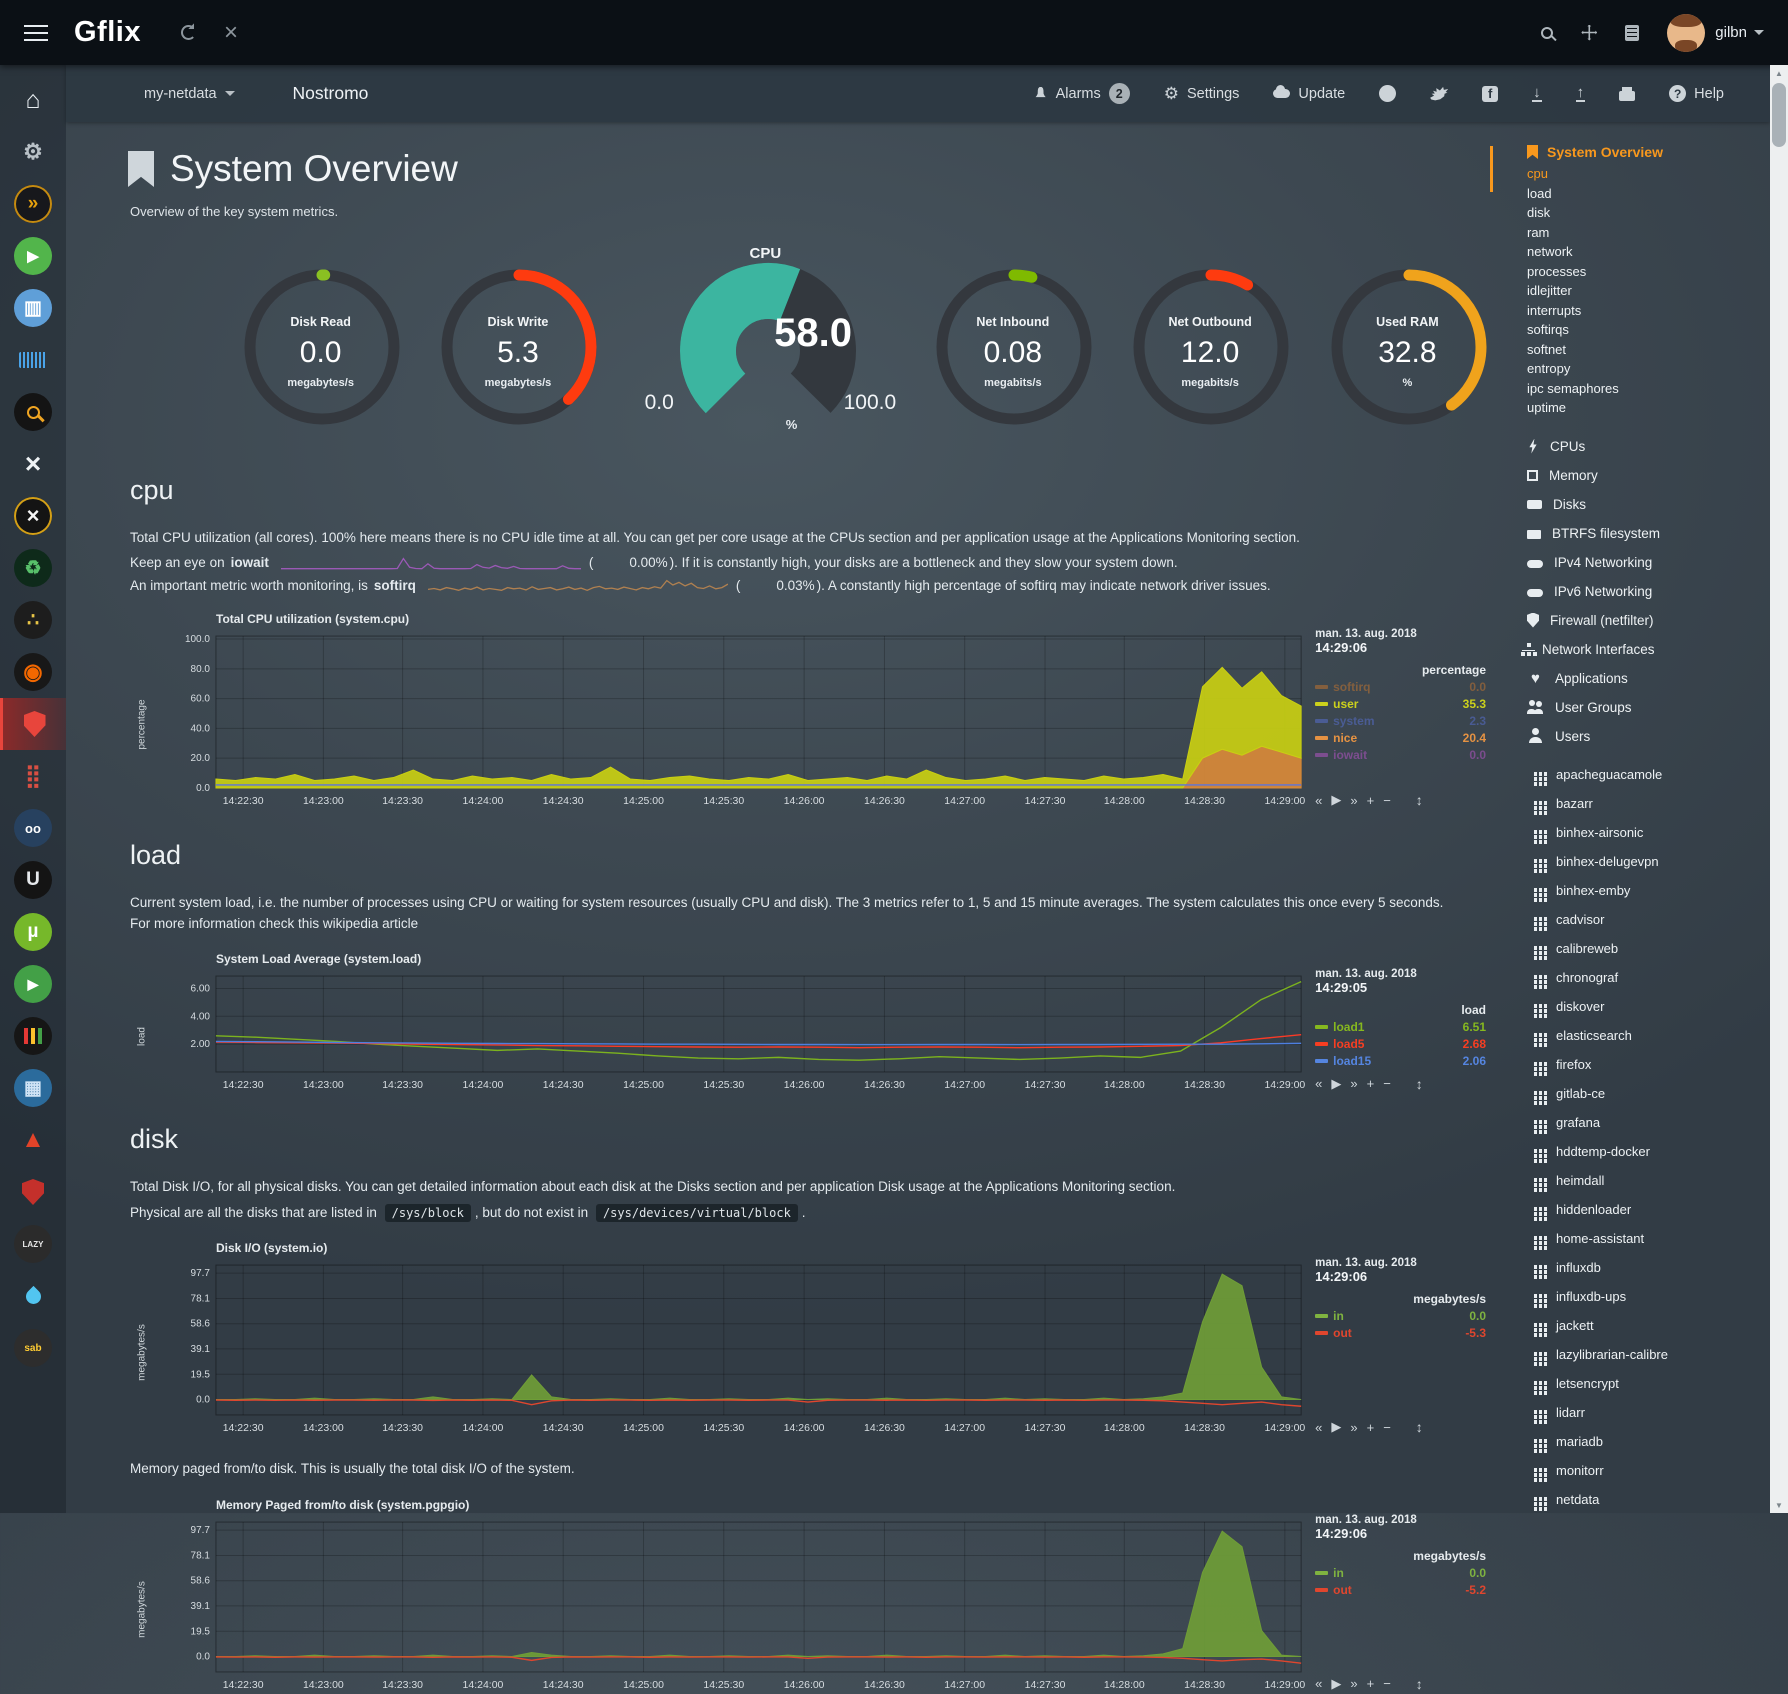 This screenshot has height=1694, width=1788. What do you see at coordinates (1696, 93) in the screenshot?
I see `help-button: ? Help` at bounding box center [1696, 93].